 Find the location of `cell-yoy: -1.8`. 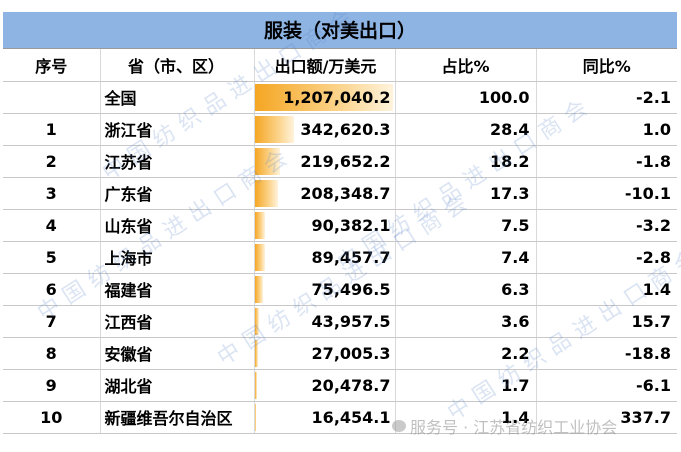

cell-yoy: -1.8 is located at coordinates (606, 161).